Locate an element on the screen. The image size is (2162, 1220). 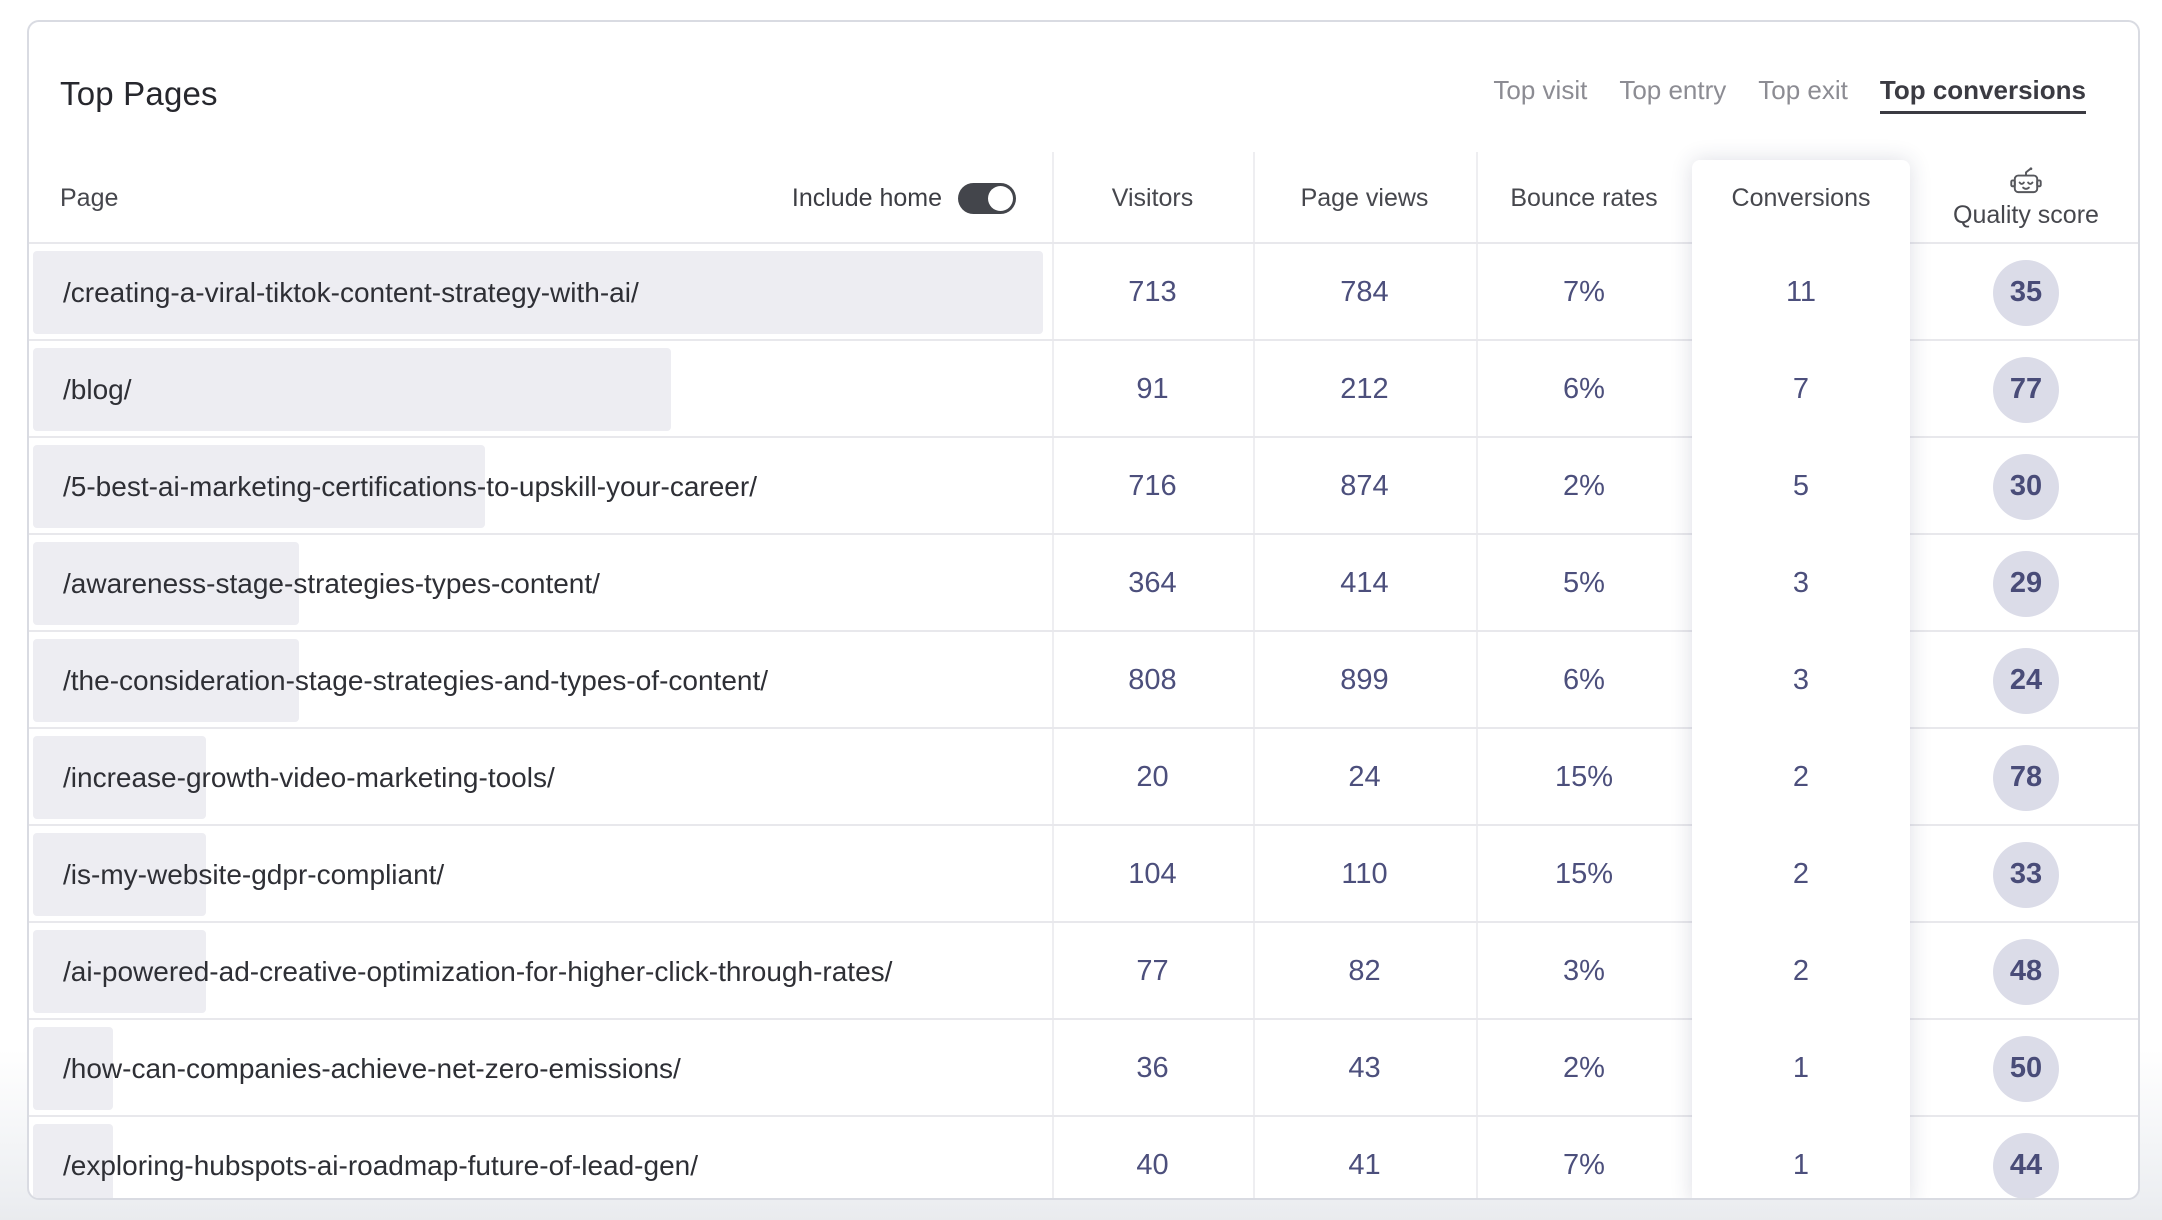
visitors-value: 91 is located at coordinates (1152, 389).